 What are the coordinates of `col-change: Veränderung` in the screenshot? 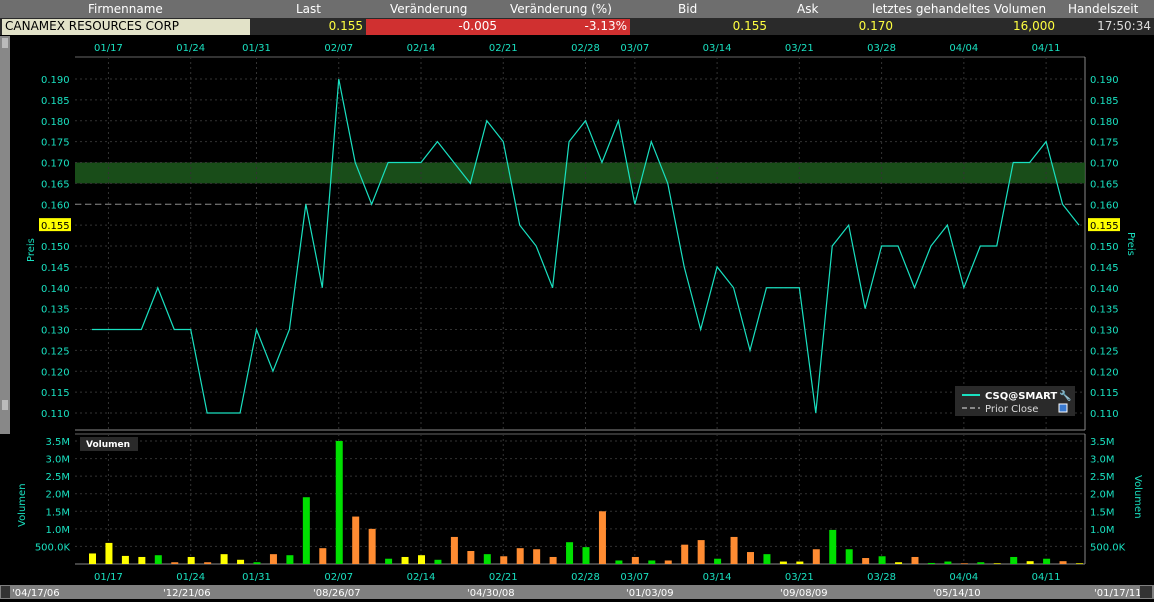 It's located at (429, 9).